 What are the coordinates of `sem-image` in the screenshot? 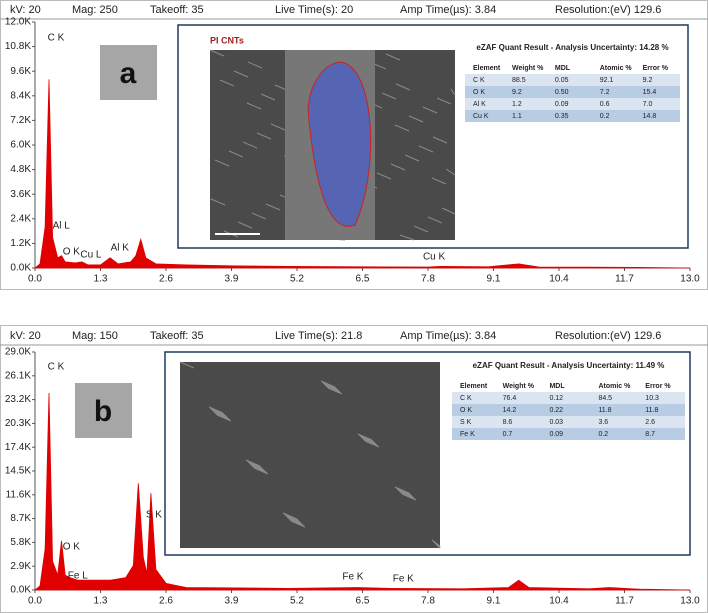 It's located at (310, 455).